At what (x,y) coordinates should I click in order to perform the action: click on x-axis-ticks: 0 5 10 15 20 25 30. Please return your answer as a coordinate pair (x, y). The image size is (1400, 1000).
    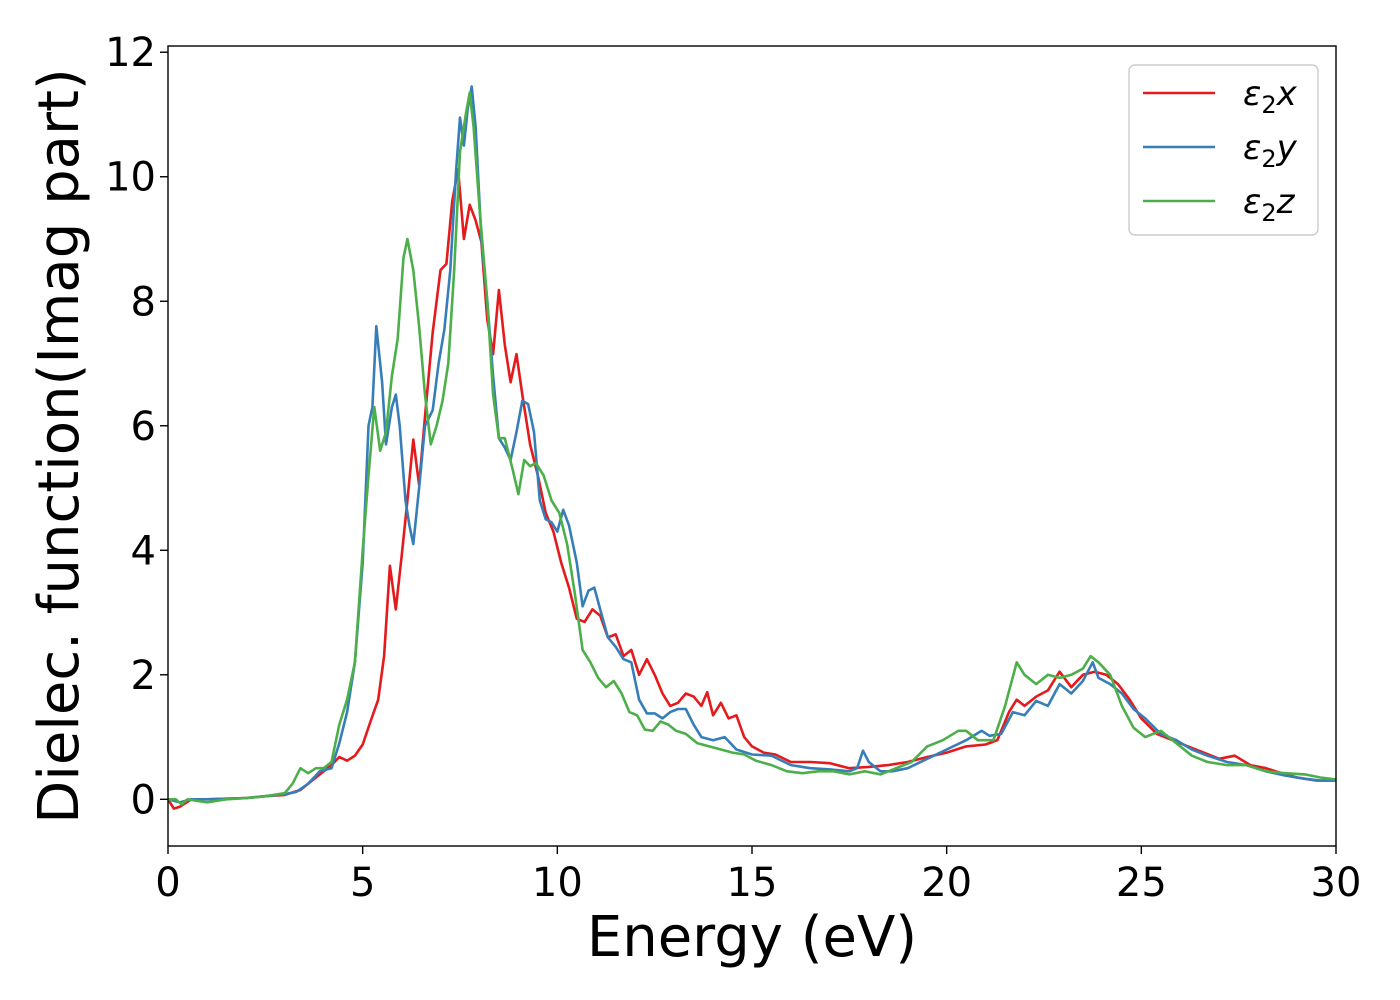
    Looking at the image, I should click on (758, 876).